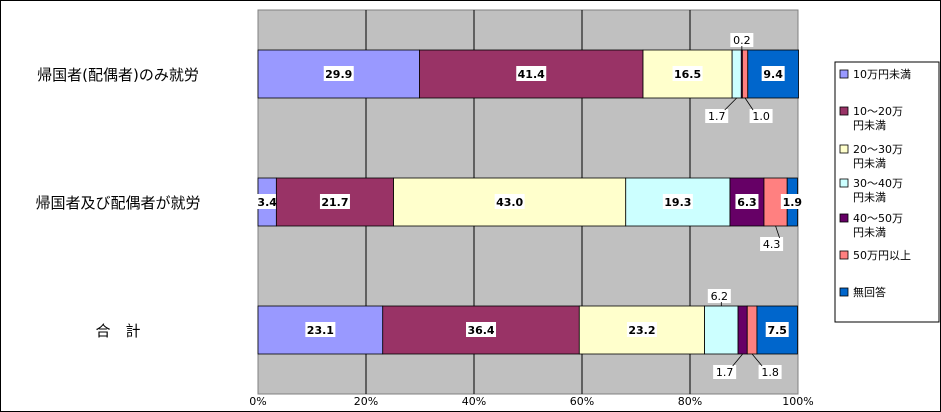  I want to click on category-label: 帰国者及び配偶者が就労, so click(117, 203).